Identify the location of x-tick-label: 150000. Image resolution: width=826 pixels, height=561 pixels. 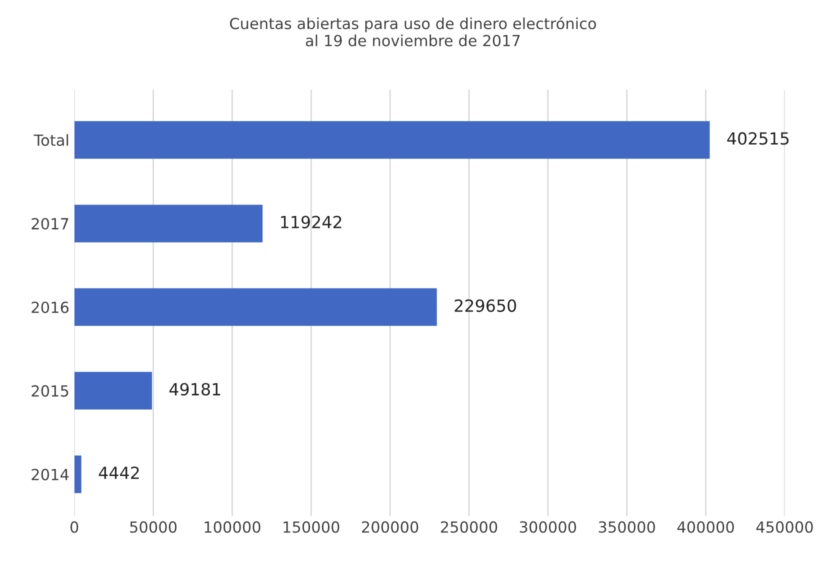
(312, 527).